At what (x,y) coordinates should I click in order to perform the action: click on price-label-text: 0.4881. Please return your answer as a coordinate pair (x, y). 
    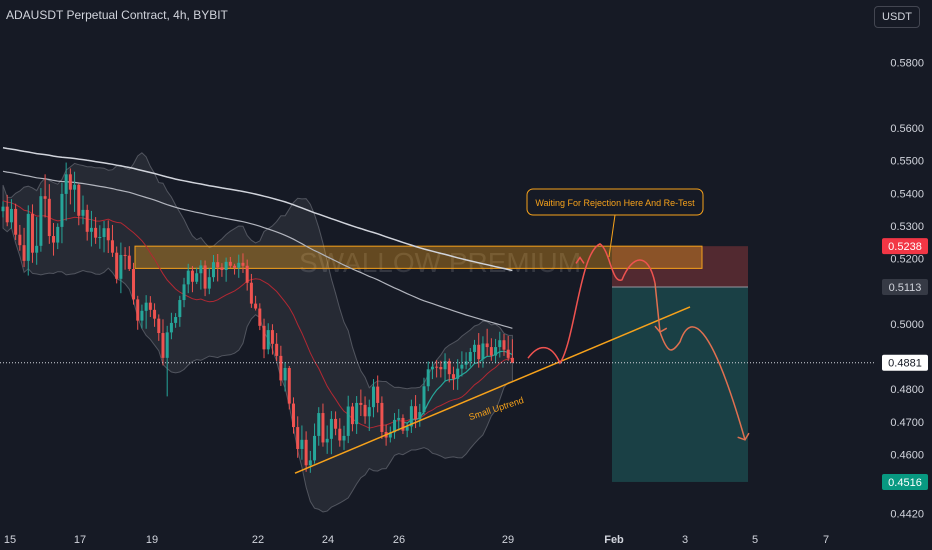
    Looking at the image, I should click on (905, 364).